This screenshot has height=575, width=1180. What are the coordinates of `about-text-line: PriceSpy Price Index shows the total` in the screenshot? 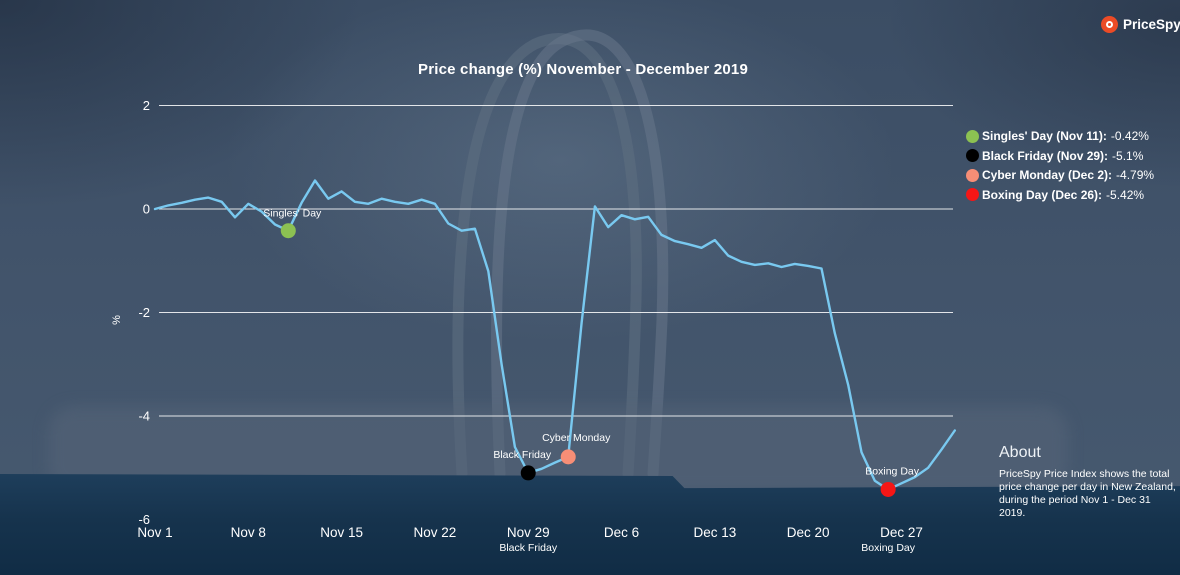 It's located at (1084, 474).